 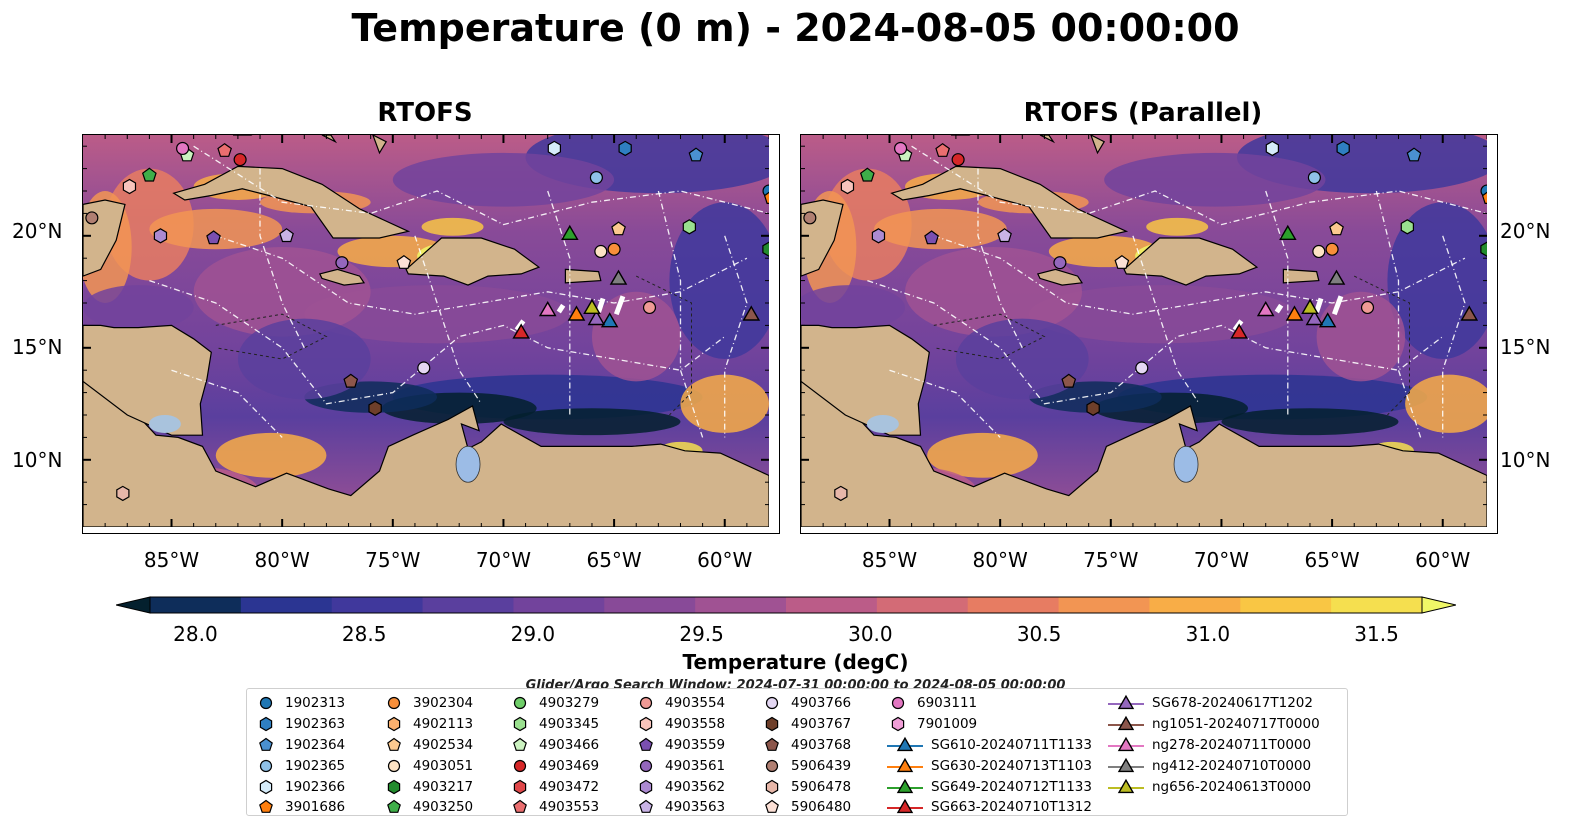 What do you see at coordinates (1327, 320) in the screenshot?
I see `marker-SG610` at bounding box center [1327, 320].